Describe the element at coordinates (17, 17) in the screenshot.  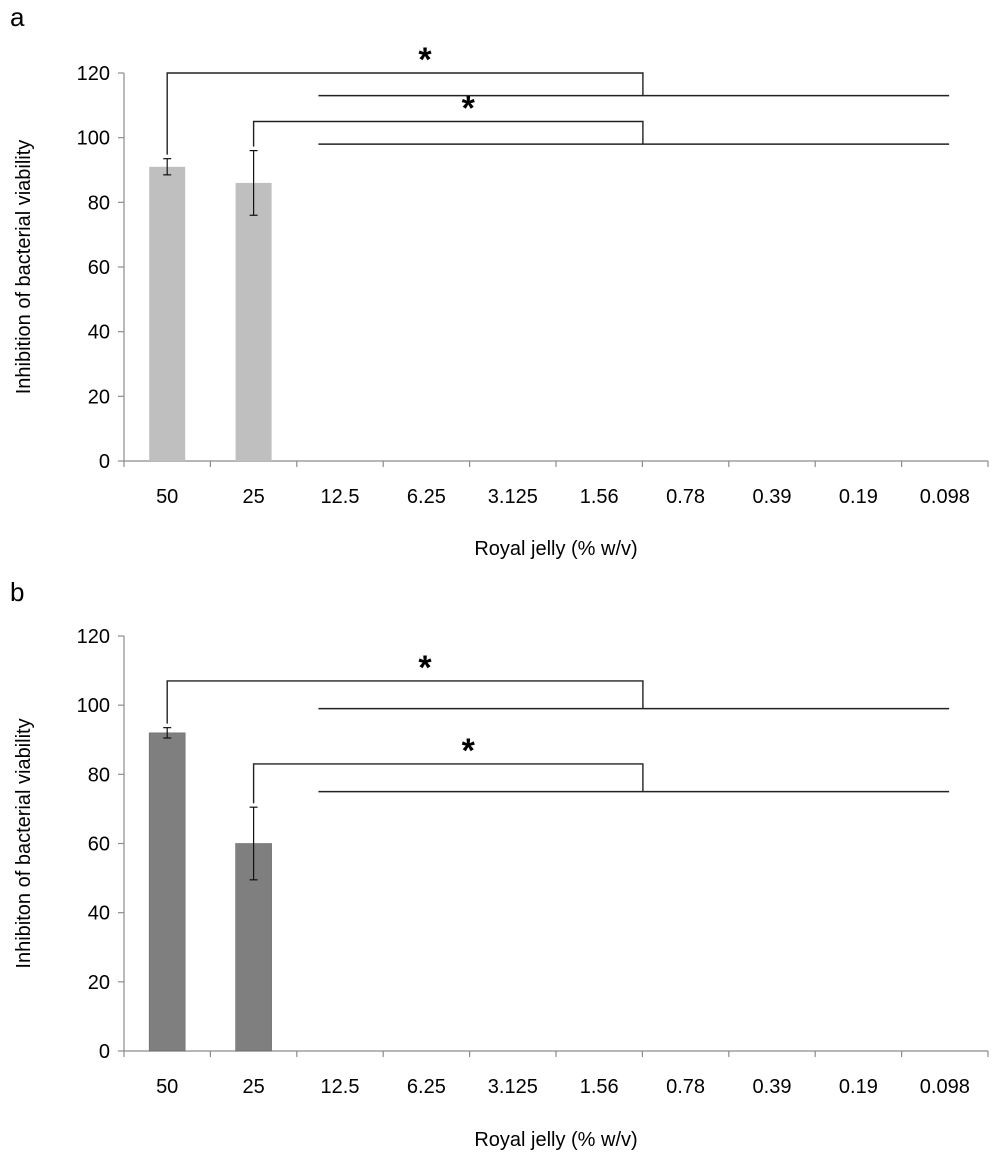
I see `panel-label: a` at that location.